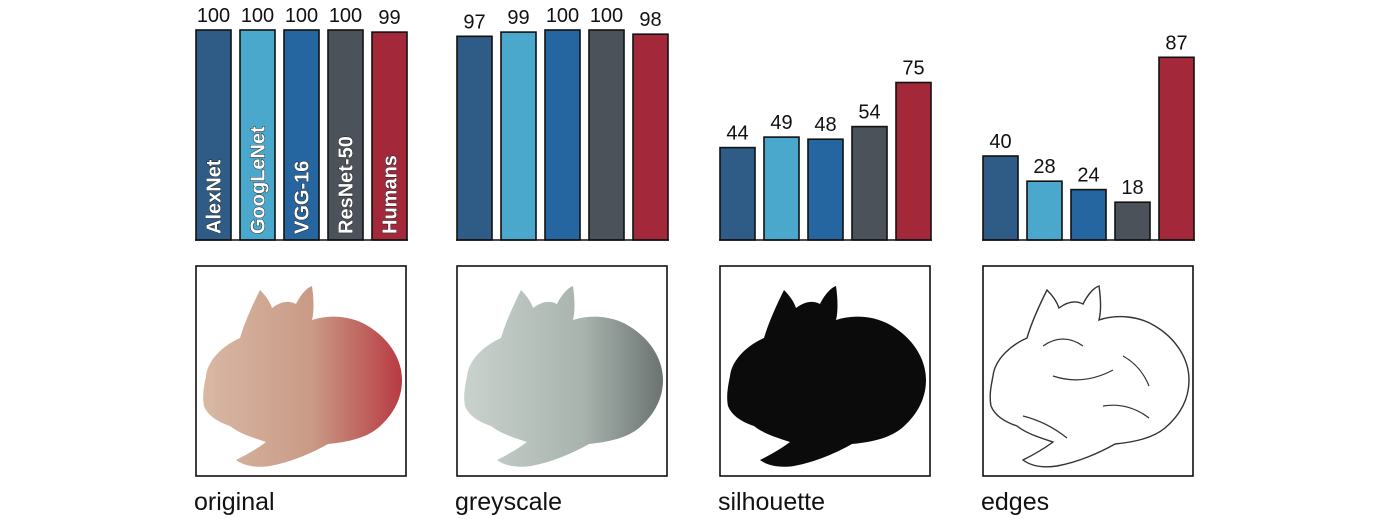 This screenshot has height=519, width=1400. I want to click on stimulus-frame-edges, so click(1088, 371).